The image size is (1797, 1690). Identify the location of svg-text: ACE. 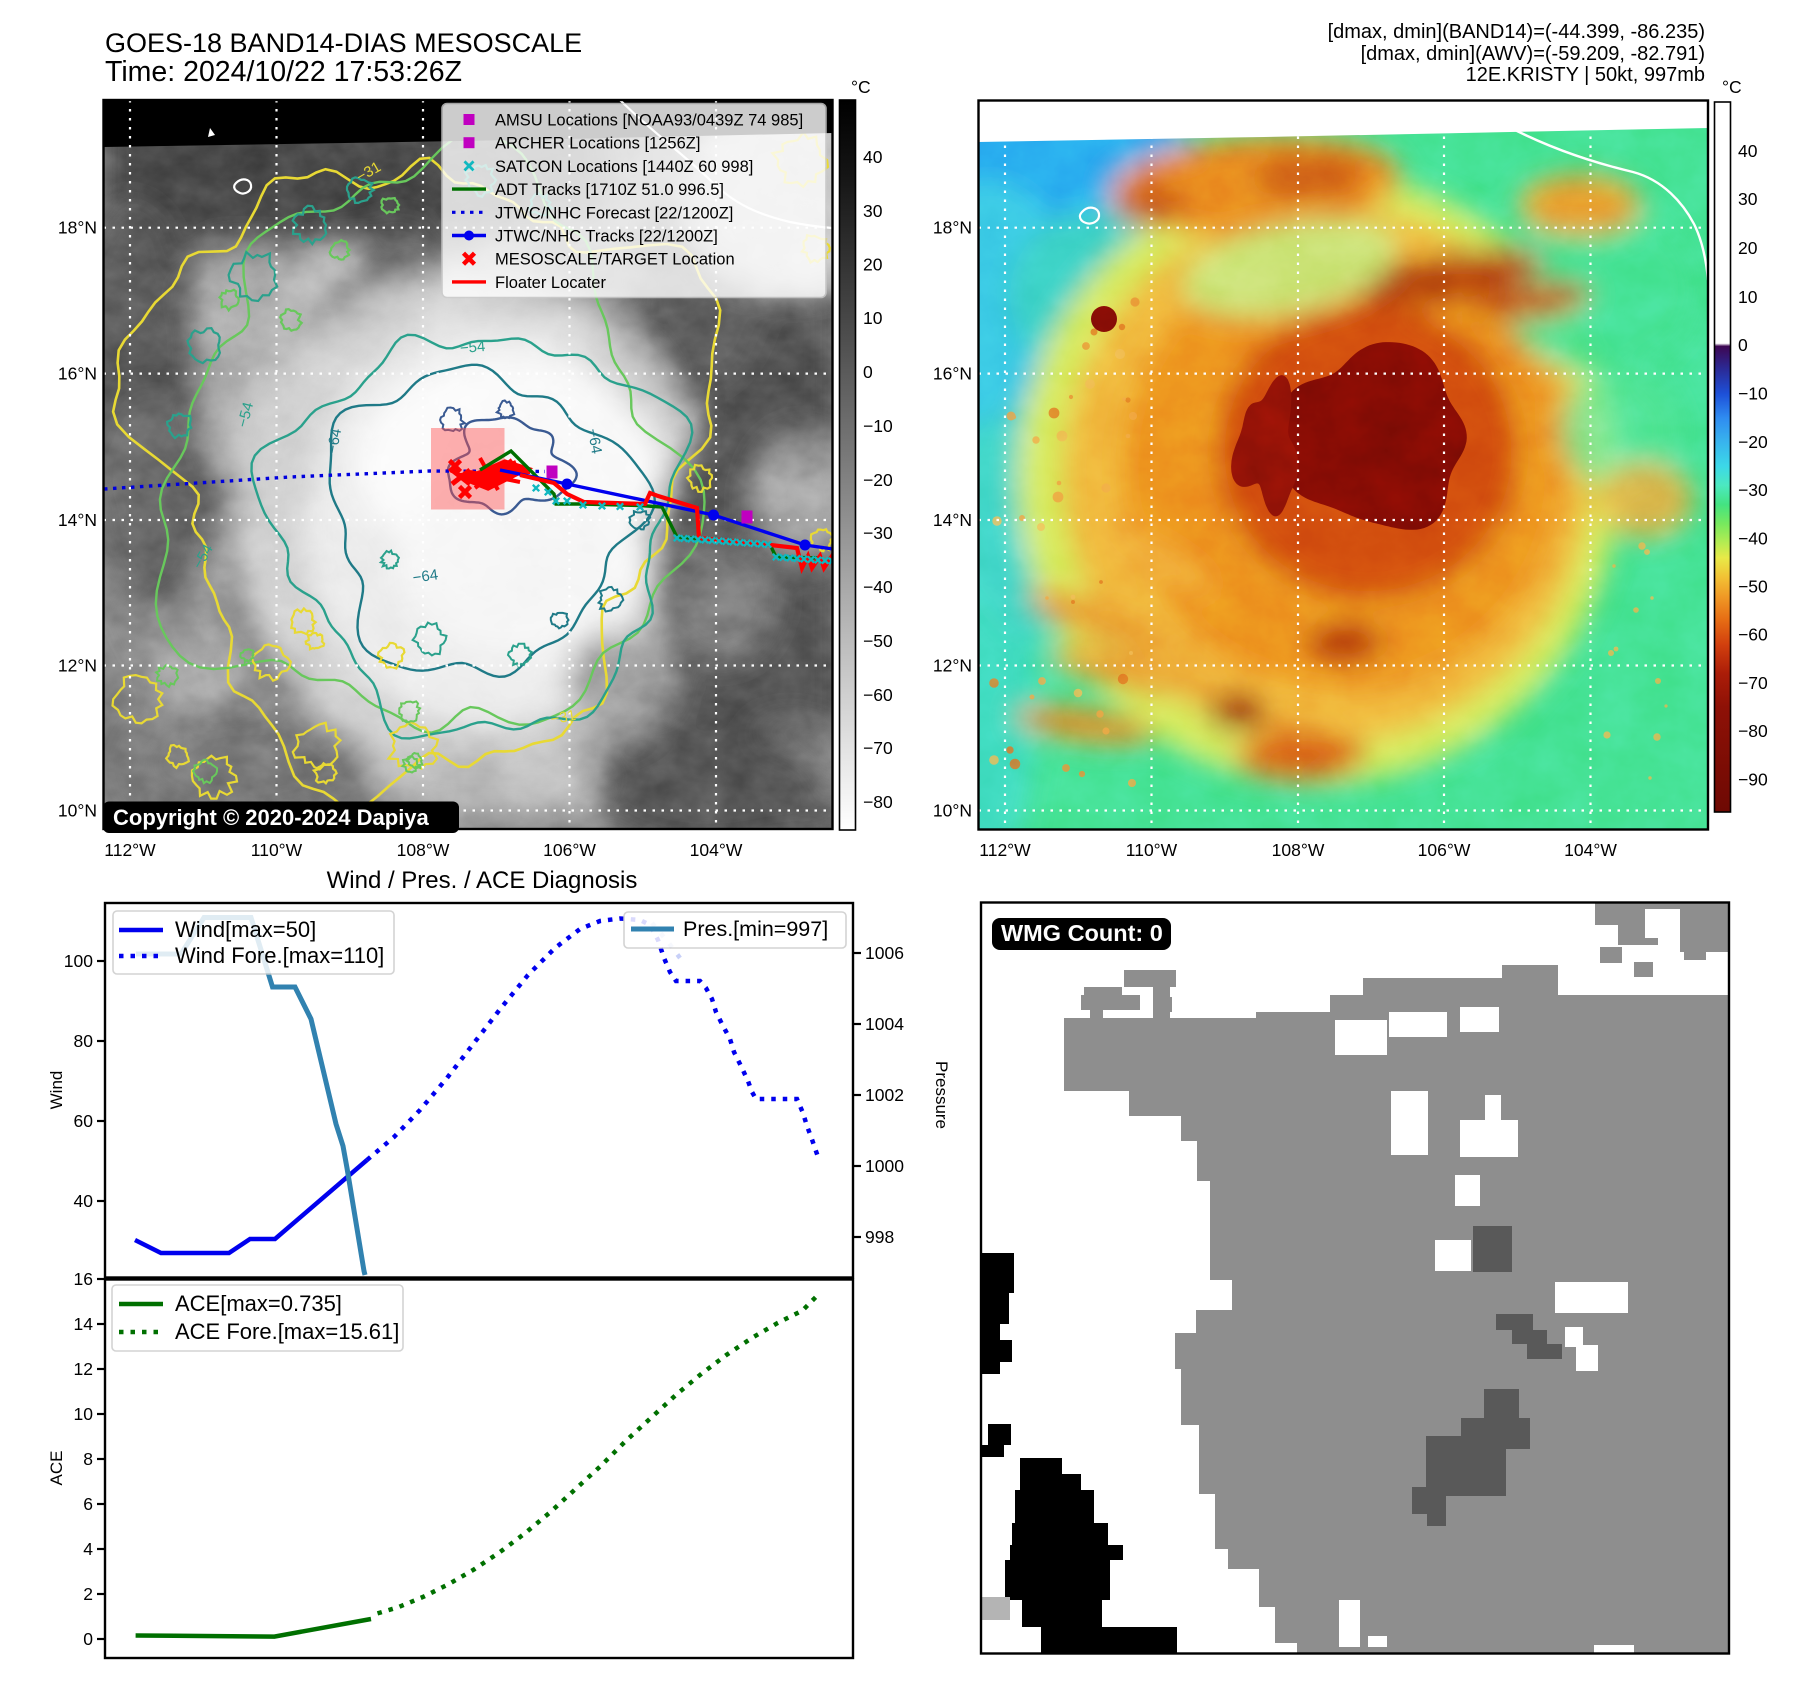
(56, 1468).